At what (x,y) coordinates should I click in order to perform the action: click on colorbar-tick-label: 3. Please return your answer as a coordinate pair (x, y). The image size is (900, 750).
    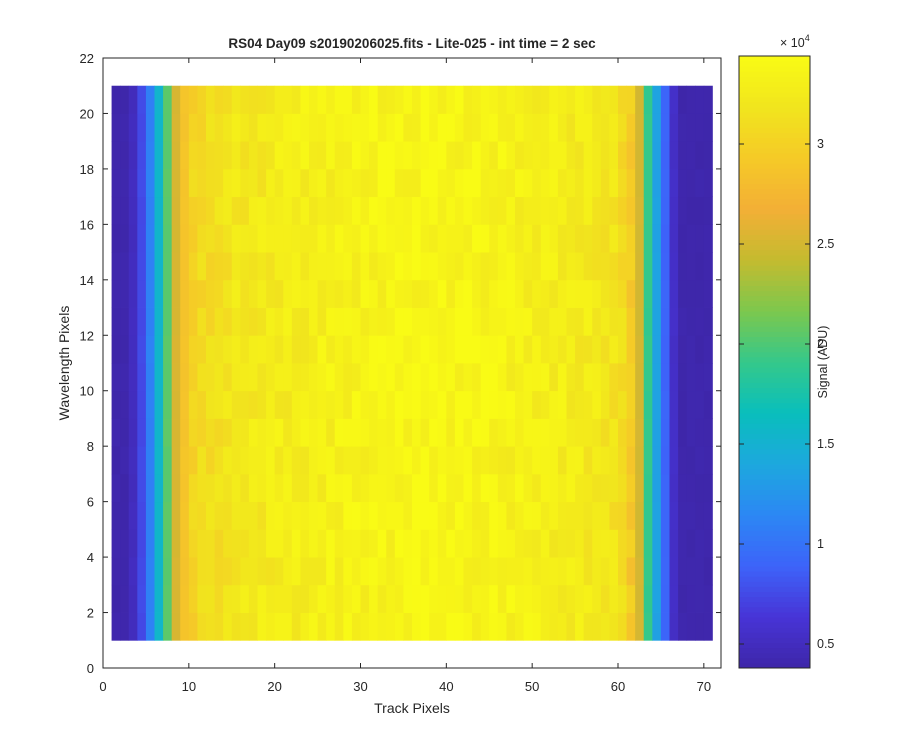
    Looking at the image, I should click on (820, 144).